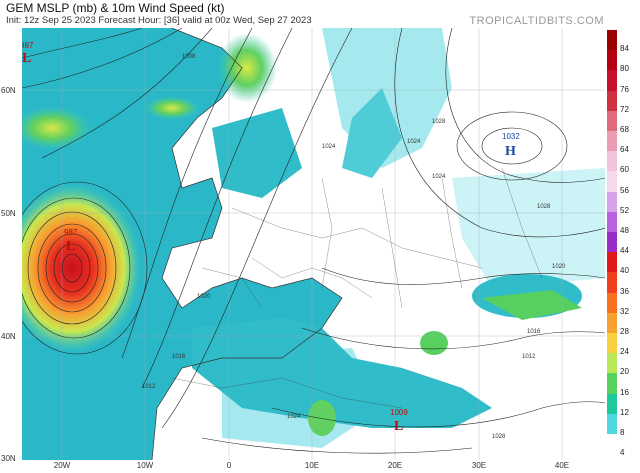 This screenshot has width=640, height=473. Describe the element at coordinates (622, 432) in the screenshot. I see `colorbar-tick-label: 8` at that location.